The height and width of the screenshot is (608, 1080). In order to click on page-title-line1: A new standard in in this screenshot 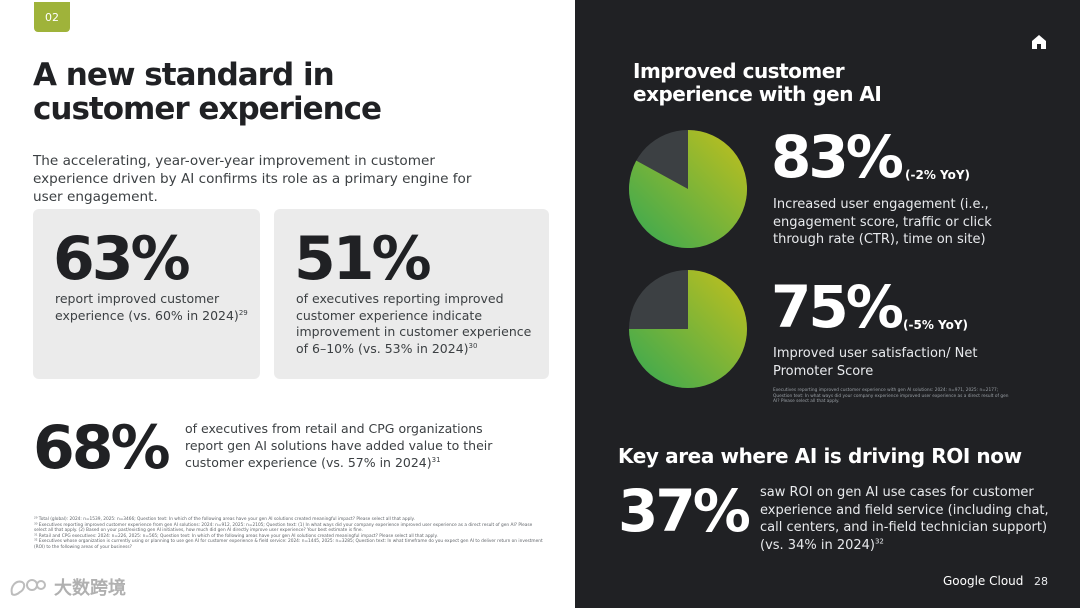, I will do `click(184, 75)`.